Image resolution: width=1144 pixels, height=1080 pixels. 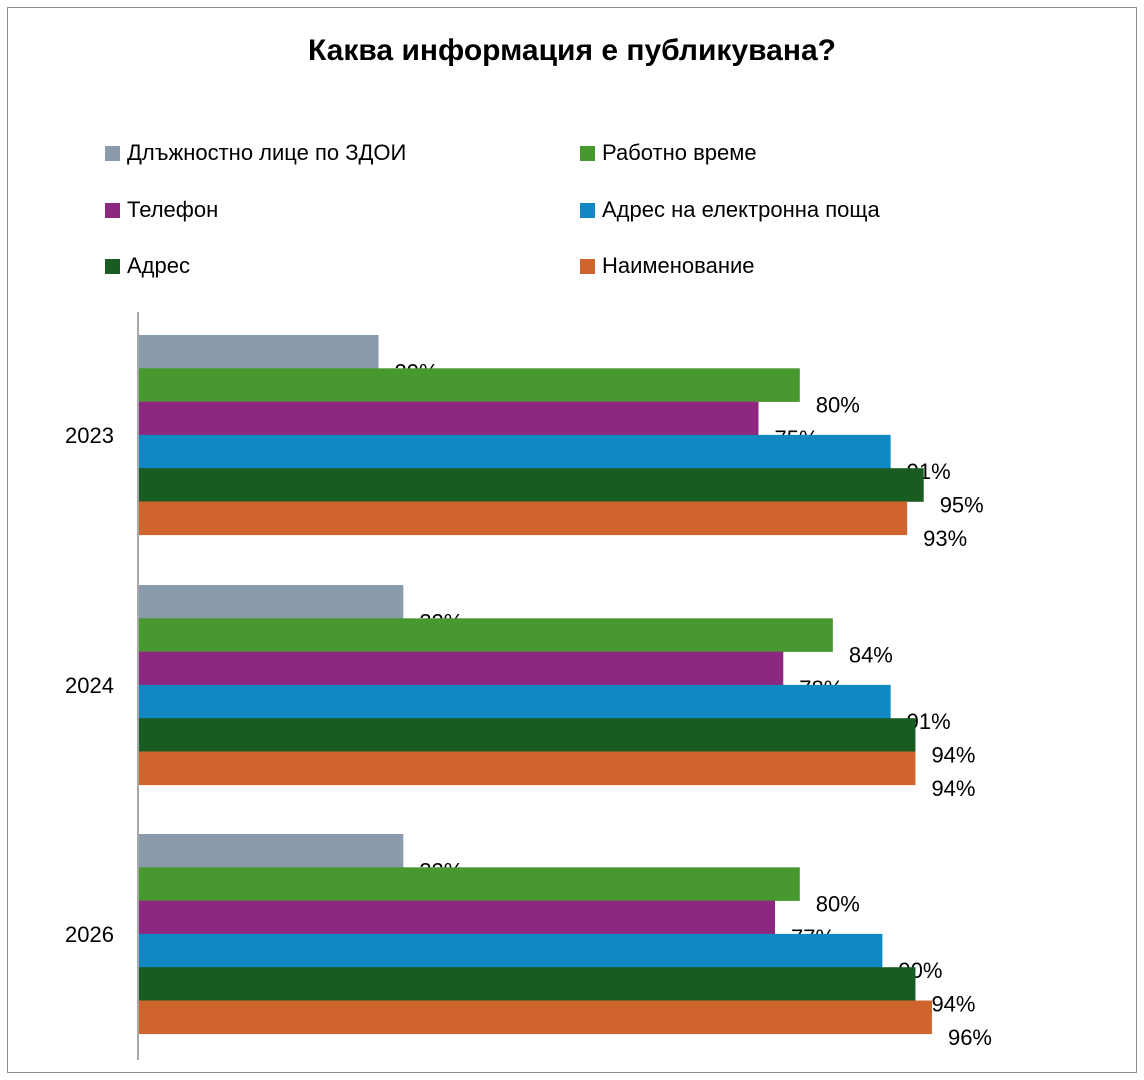 I want to click on chart-title: Каква информация е публикувана?, so click(x=572, y=50).